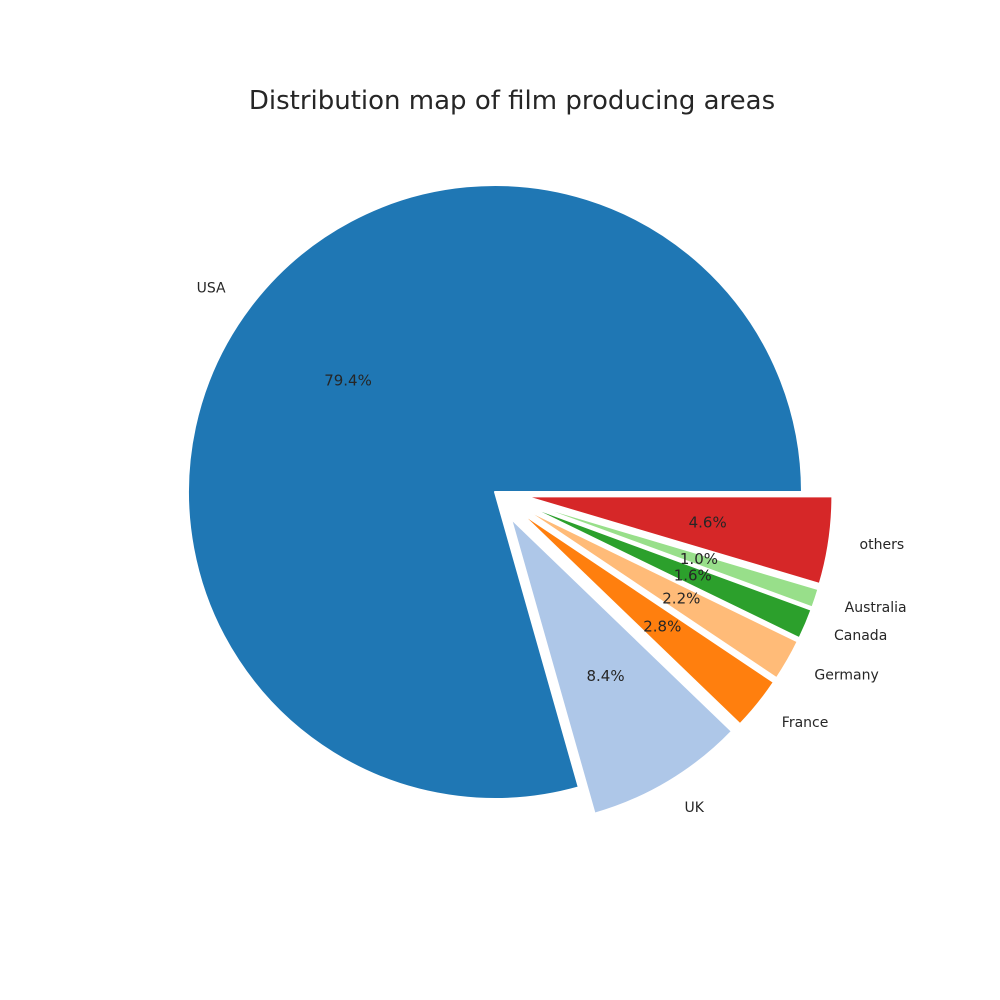 Image resolution: width=1000 pixels, height=1000 pixels. I want to click on slice-percent-usa: 79.4%, so click(348, 380).